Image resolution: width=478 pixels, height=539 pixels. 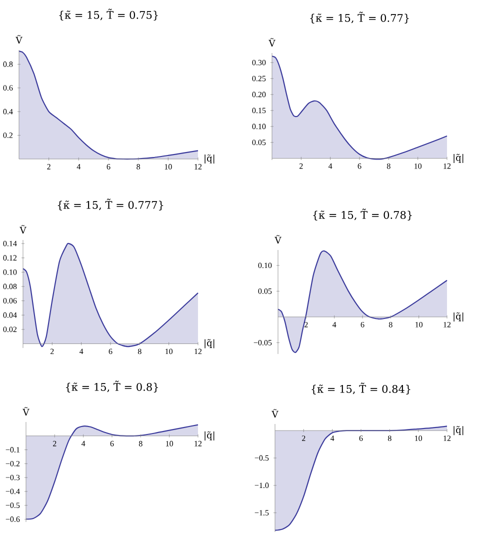 What do you see at coordinates (111, 204) in the screenshot?
I see `chart-title: {κ̃ = 15, T̃ = 0.777}` at bounding box center [111, 204].